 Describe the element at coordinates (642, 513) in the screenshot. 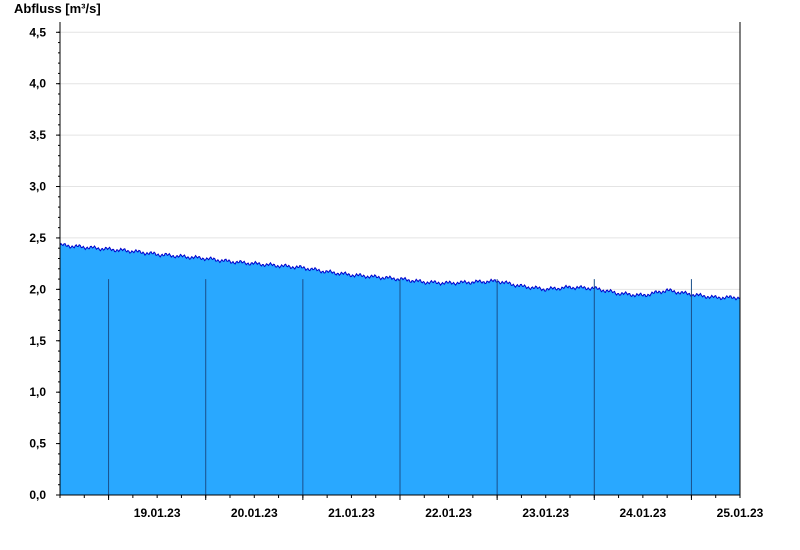

I see `x-tick-label: 24.01.23` at that location.